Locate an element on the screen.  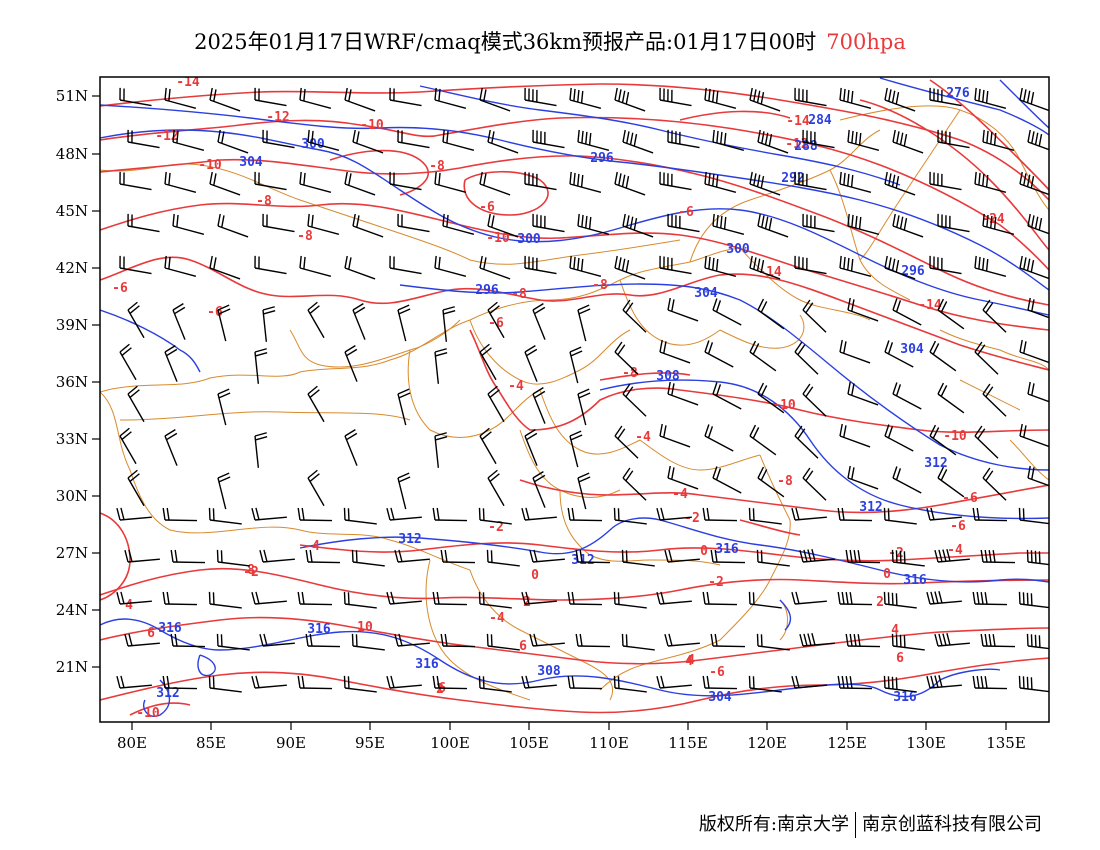
temperature-contour-label: -2 is located at coordinates (716, 582).